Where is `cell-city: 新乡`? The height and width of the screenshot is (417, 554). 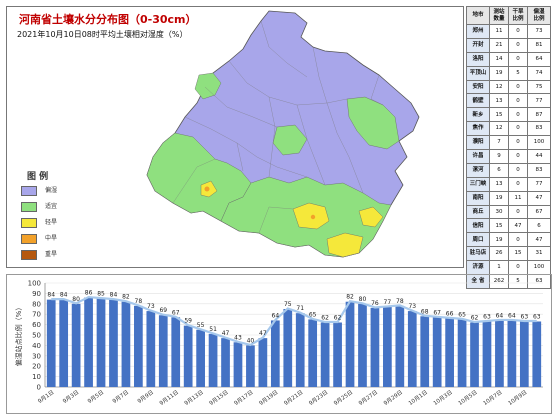 cell-city: 新乡 is located at coordinates (478, 115).